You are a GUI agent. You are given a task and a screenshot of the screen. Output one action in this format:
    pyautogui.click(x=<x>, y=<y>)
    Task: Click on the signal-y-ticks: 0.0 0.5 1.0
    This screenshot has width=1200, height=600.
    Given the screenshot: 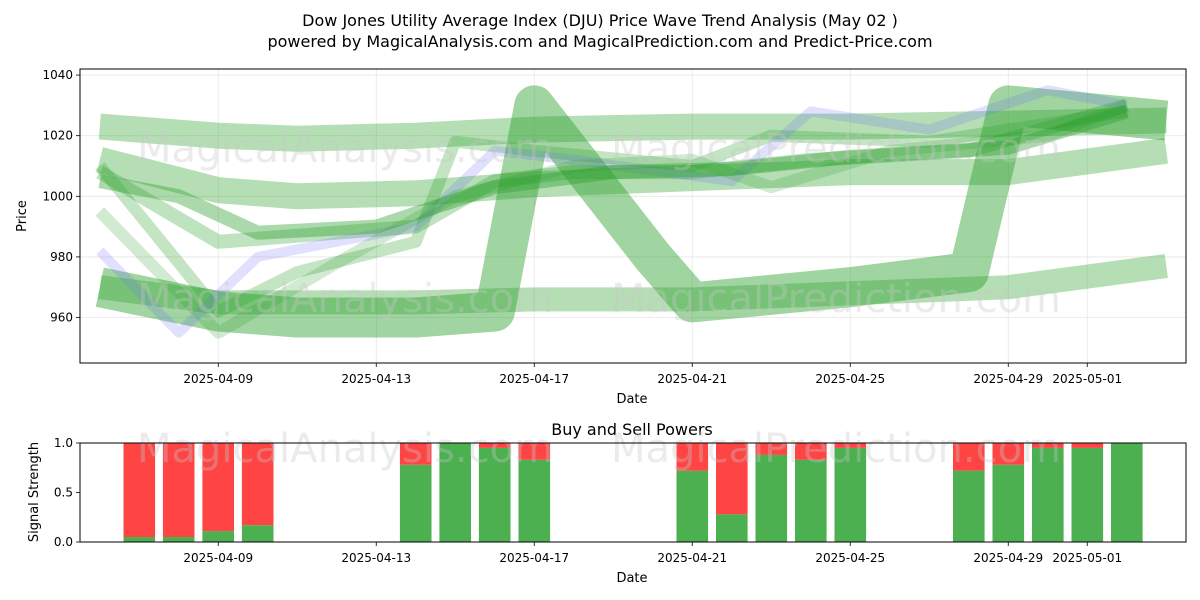 What is the action you would take?
    pyautogui.click(x=67, y=492)
    